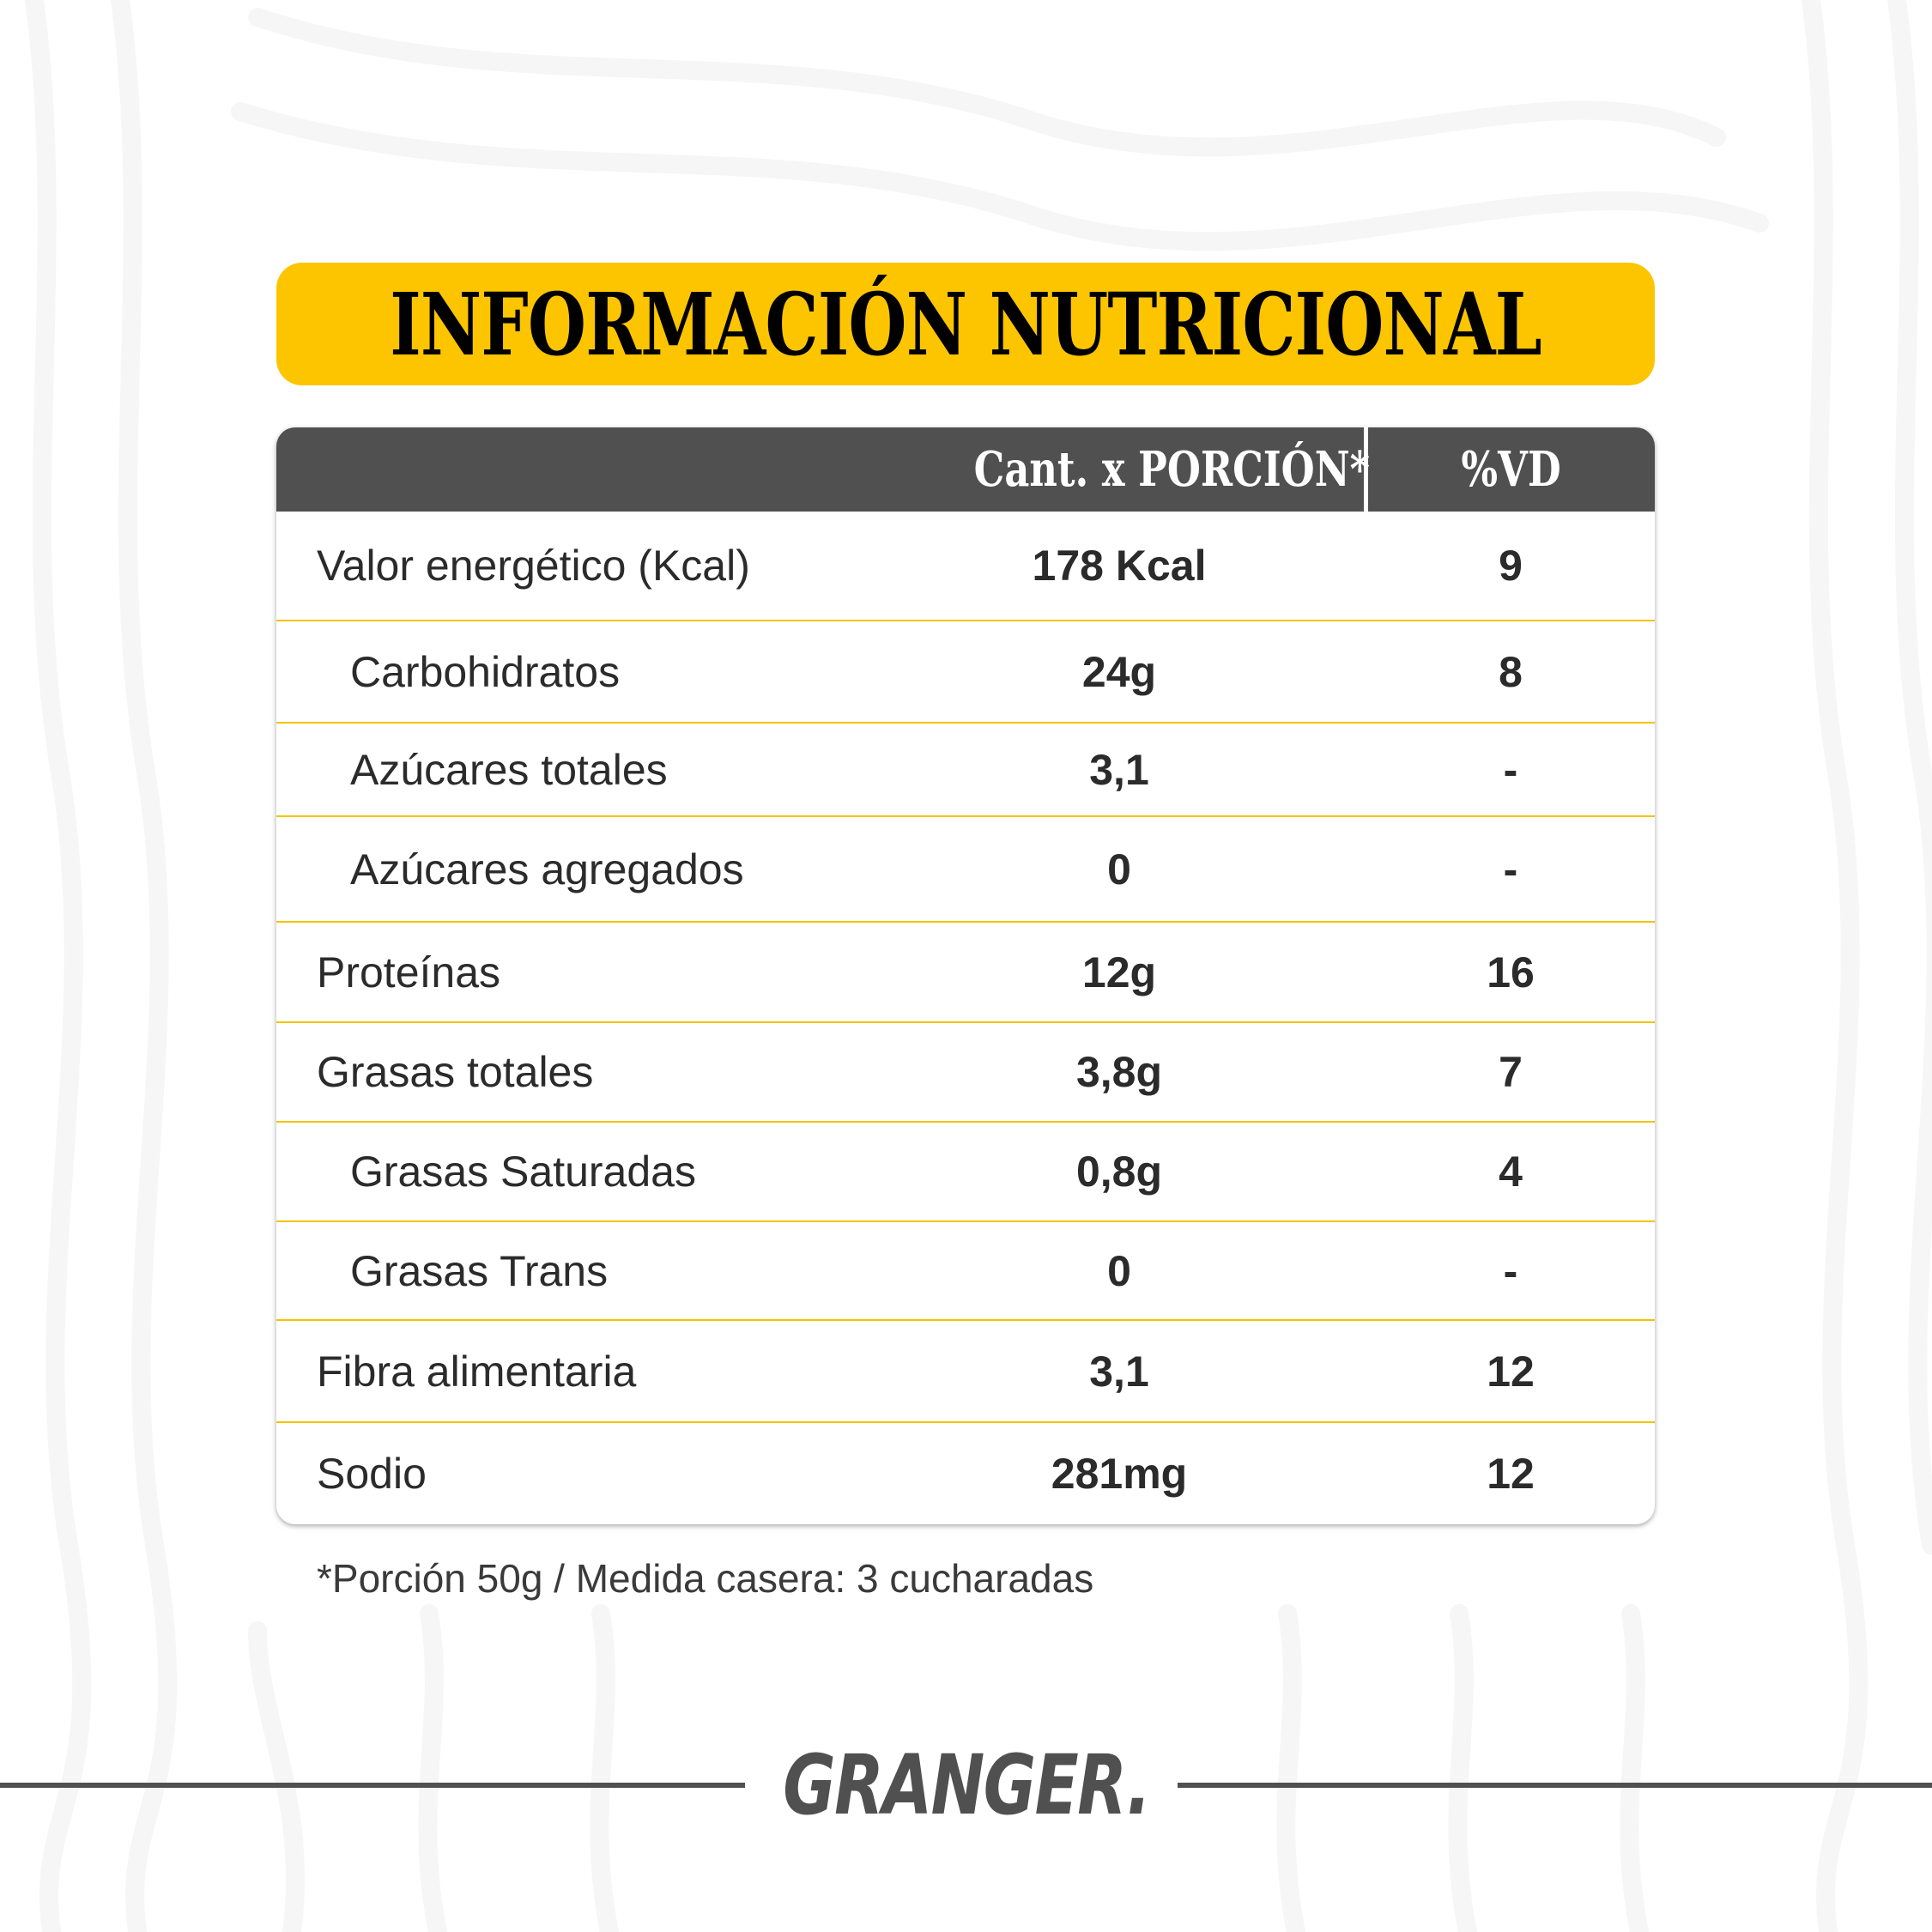 This screenshot has width=1932, height=1932. Describe the element at coordinates (1119, 1072) in the screenshot. I see `amount-value: 3,8g` at that location.